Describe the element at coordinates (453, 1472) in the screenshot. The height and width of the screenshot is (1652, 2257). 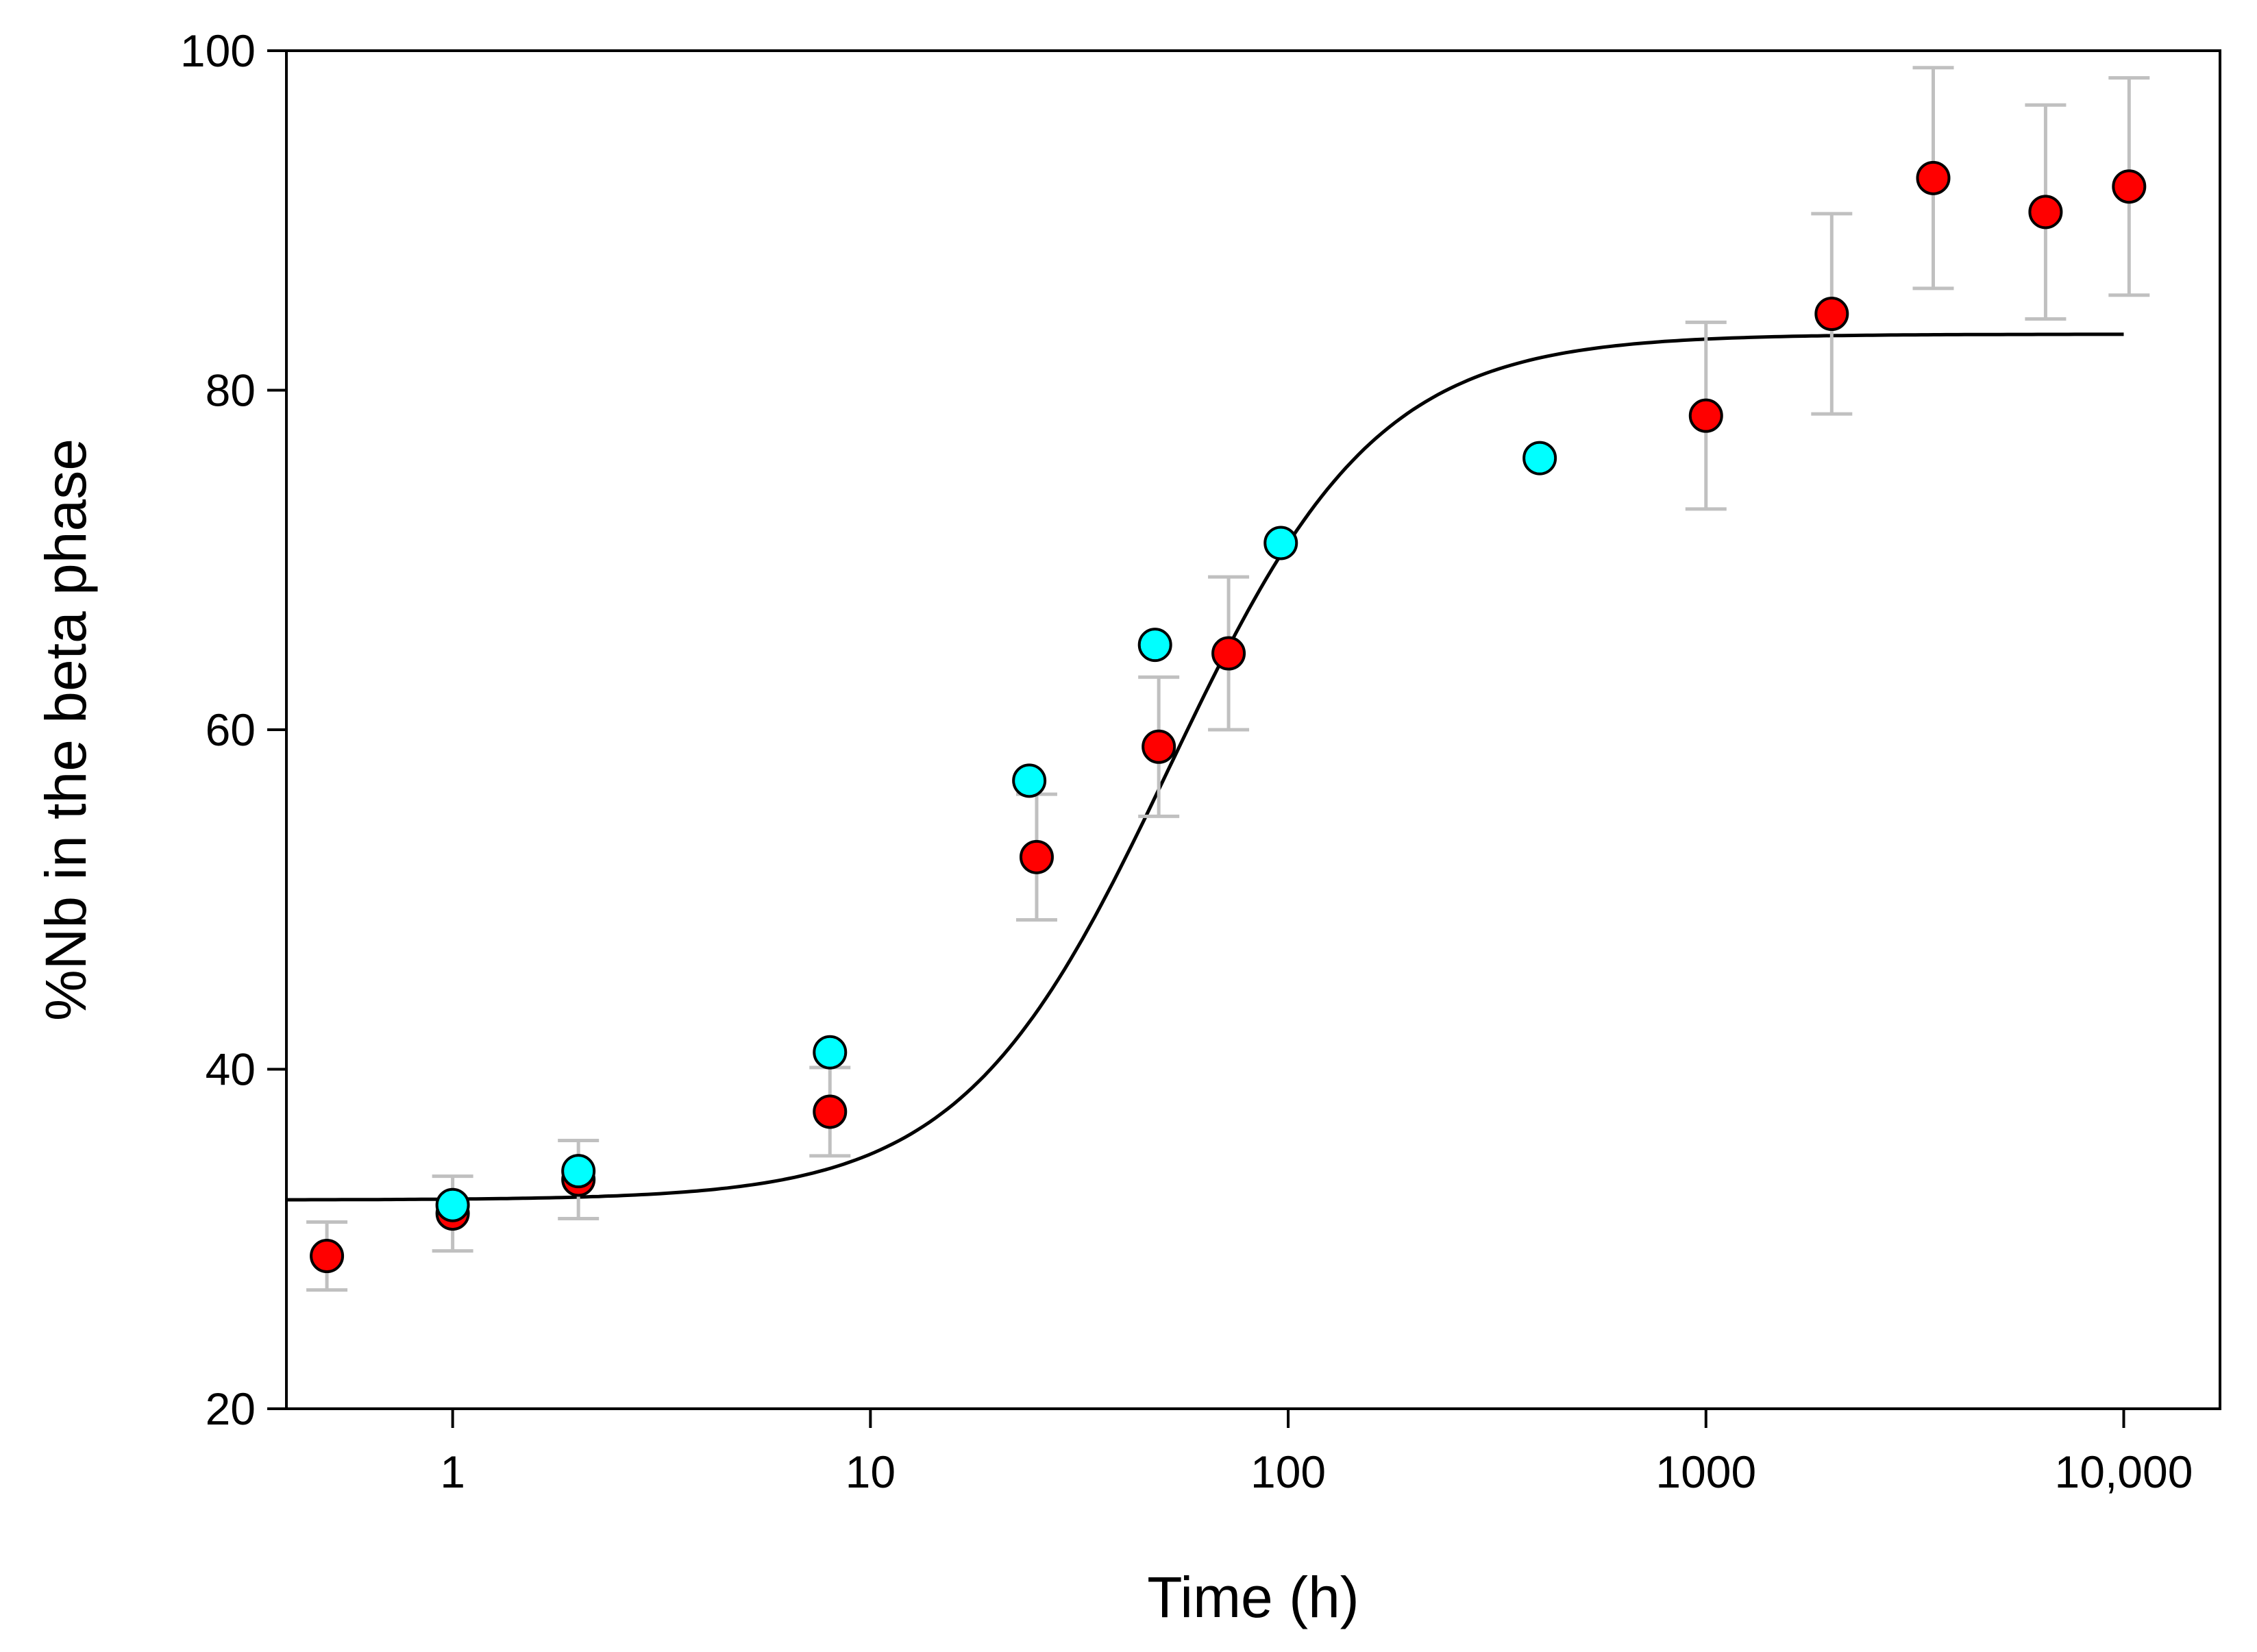
I see `x-tick-label: 1` at that location.